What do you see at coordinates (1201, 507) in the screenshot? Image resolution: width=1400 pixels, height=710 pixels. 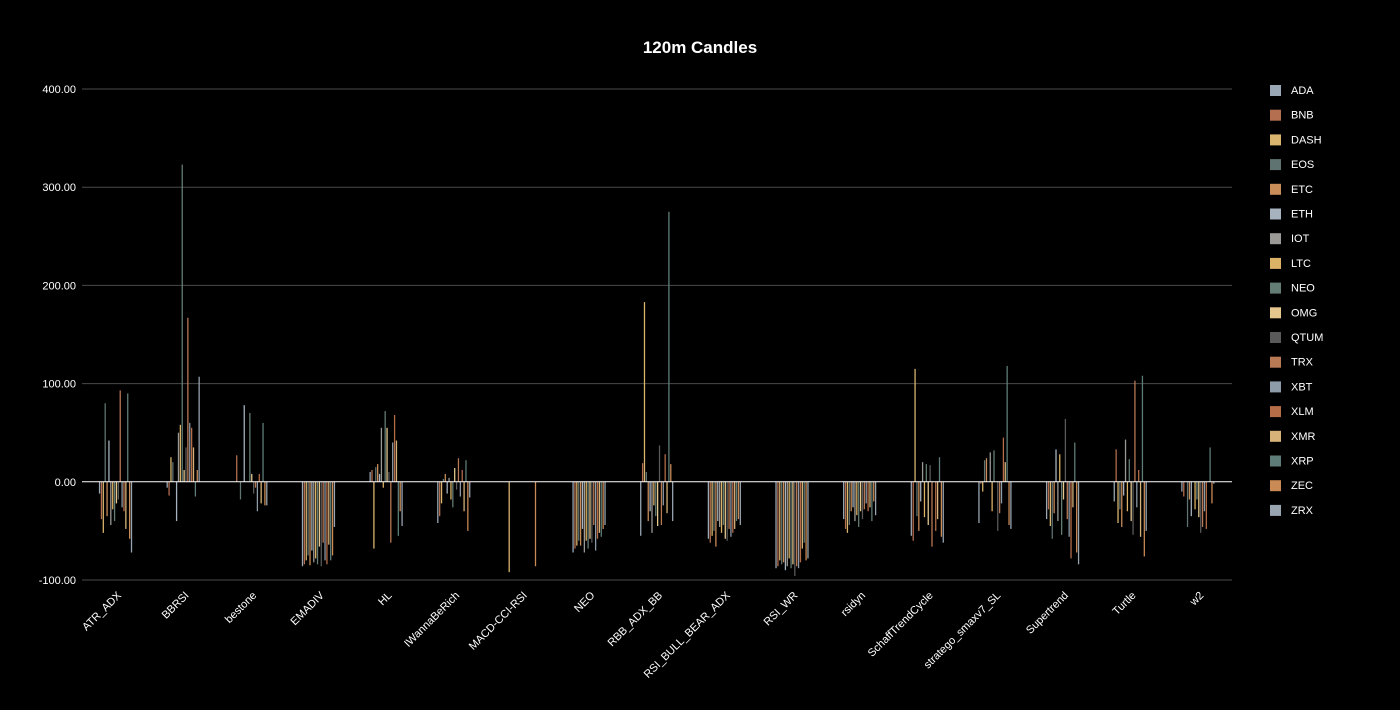 I see `bar-qtum-w2` at bounding box center [1201, 507].